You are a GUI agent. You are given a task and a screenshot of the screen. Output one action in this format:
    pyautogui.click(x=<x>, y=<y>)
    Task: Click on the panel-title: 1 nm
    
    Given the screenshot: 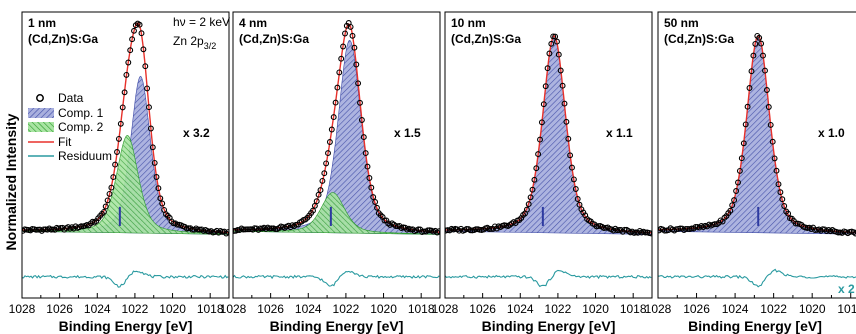 What is the action you would take?
    pyautogui.click(x=42, y=23)
    